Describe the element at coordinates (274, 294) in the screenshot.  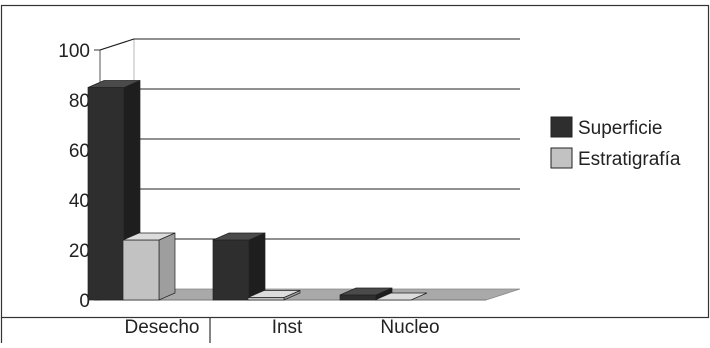
I see `bar-inst-estratigrafa-top` at that location.